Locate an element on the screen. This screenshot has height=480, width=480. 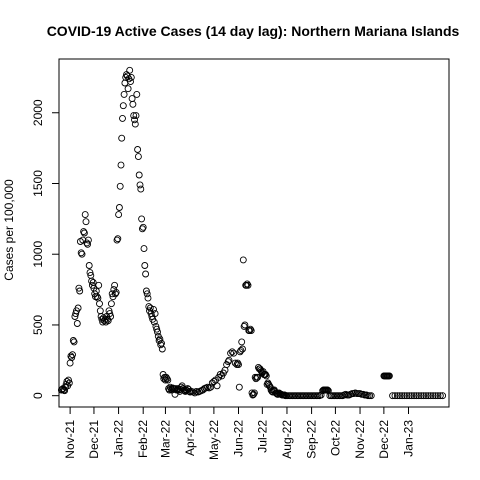
x-tick-label: Apr-22 is located at coordinates (190, 438).